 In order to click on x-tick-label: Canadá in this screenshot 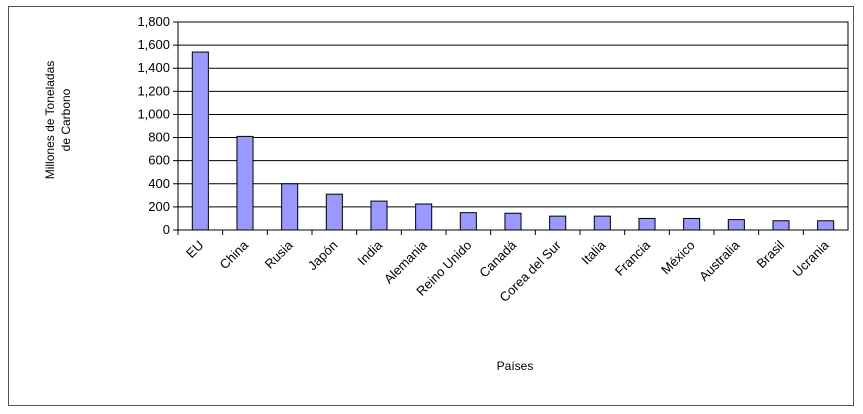, I will do `click(497, 258)`.